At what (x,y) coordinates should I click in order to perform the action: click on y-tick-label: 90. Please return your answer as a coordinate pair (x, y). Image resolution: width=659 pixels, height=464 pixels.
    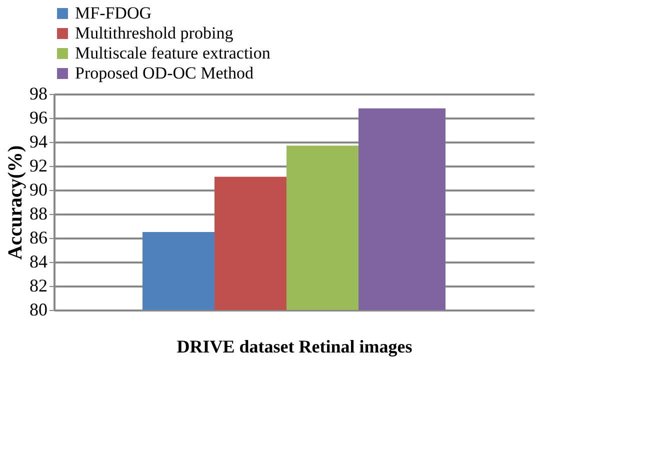
    Looking at the image, I should click on (39, 190).